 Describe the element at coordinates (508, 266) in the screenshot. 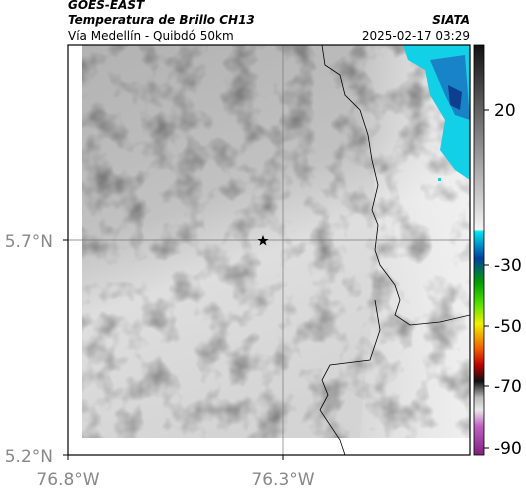

I see `colorbar-tick-label: -30` at that location.